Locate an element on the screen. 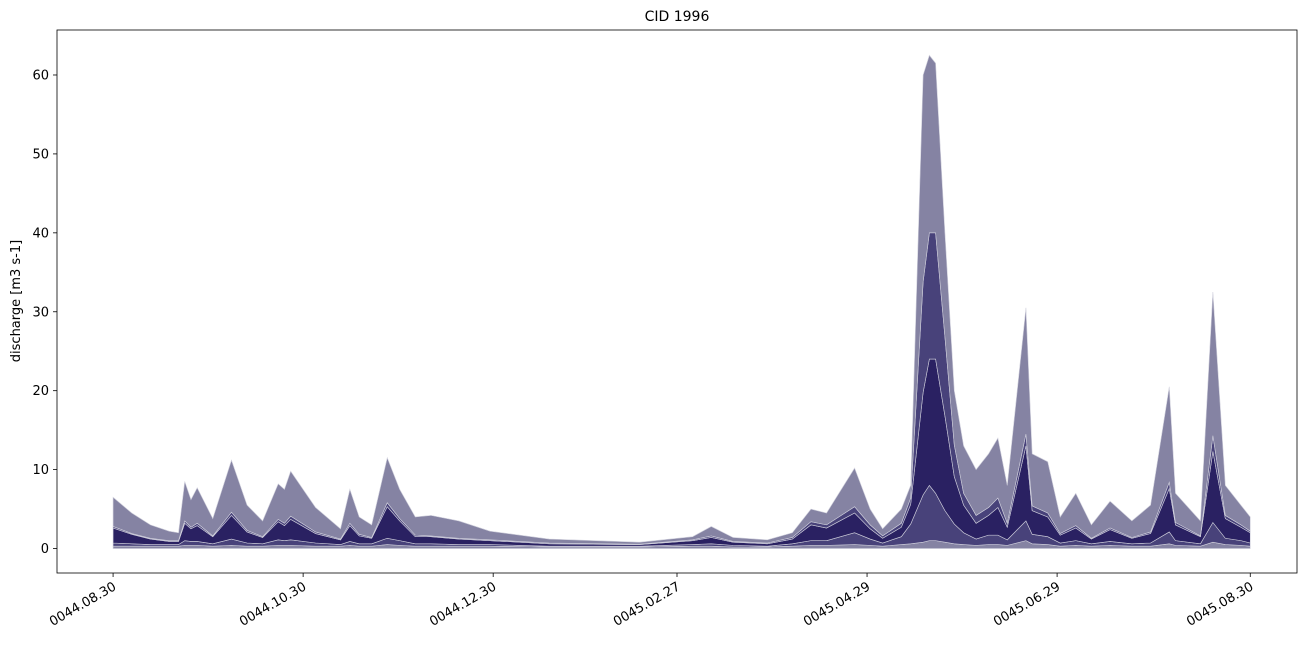  chart-title: CID 1996 is located at coordinates (677, 17).